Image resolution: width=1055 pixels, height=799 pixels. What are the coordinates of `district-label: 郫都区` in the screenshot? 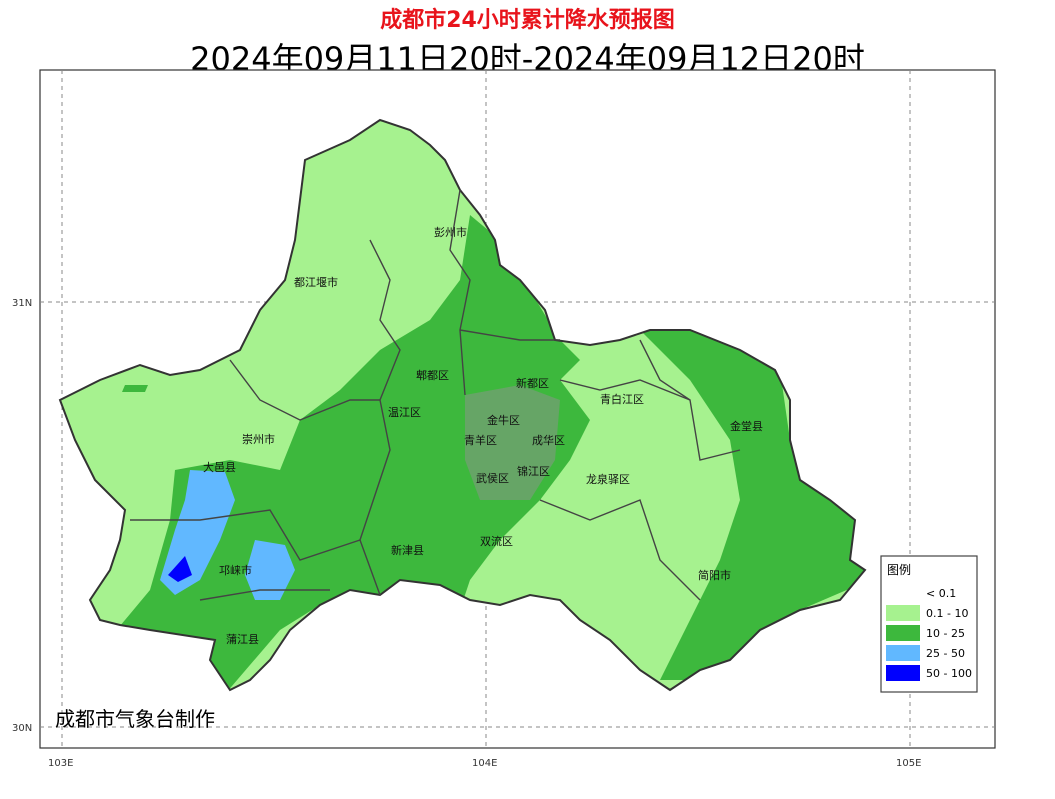 It's located at (432, 375).